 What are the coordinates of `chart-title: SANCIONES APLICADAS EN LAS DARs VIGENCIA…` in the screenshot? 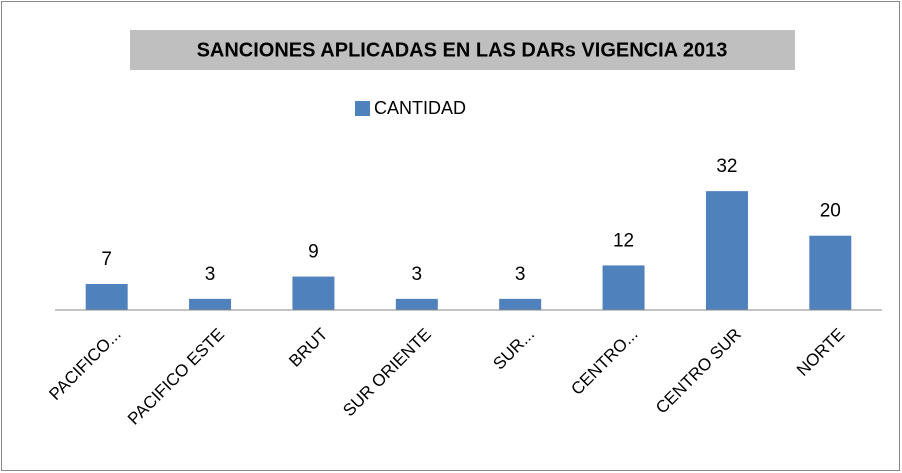 It's located at (462, 50).